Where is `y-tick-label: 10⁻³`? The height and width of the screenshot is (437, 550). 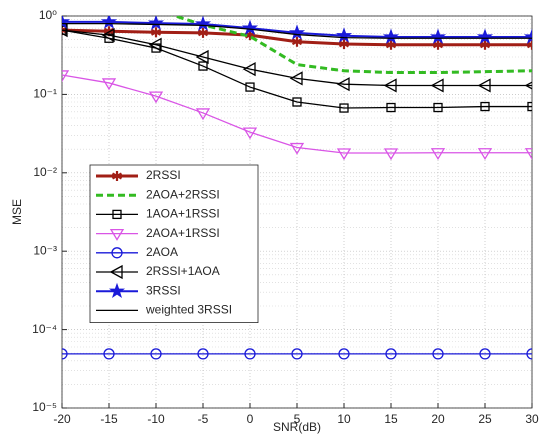
y-tick-label: 10⁻³ is located at coordinates (45, 250).